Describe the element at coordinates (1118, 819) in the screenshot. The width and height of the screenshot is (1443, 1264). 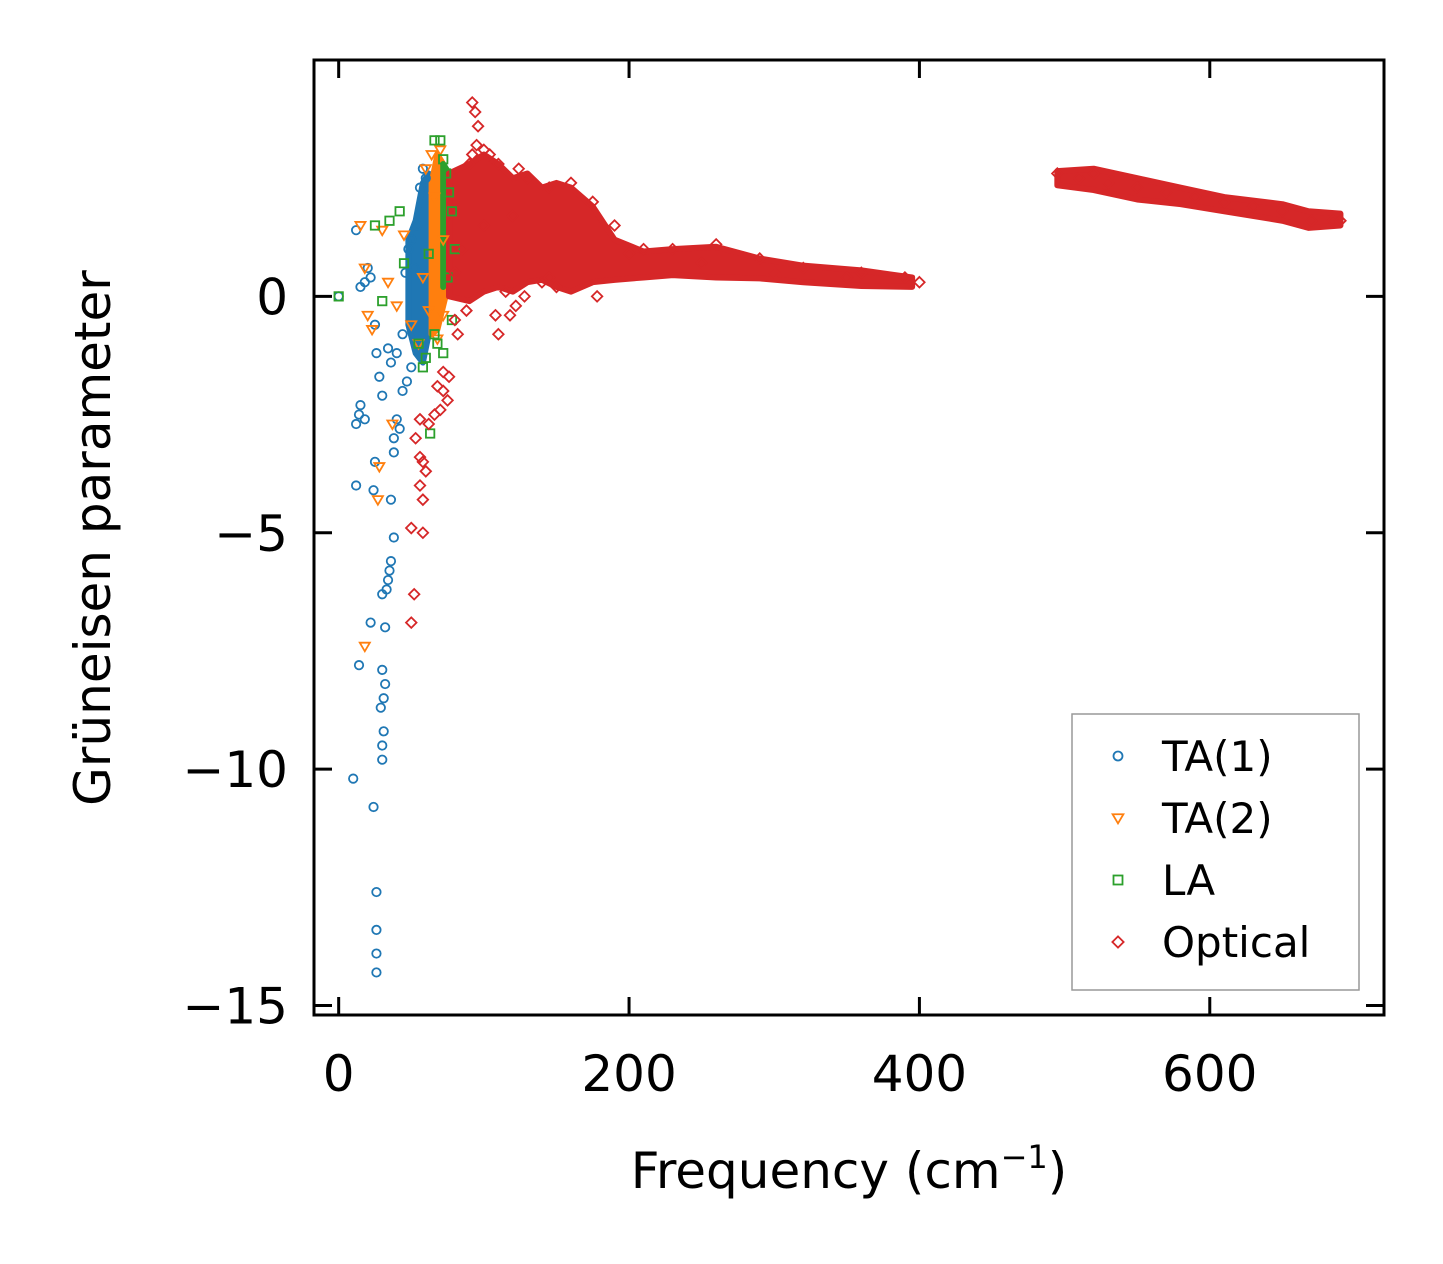
I see `legend-marker-ta2` at that location.